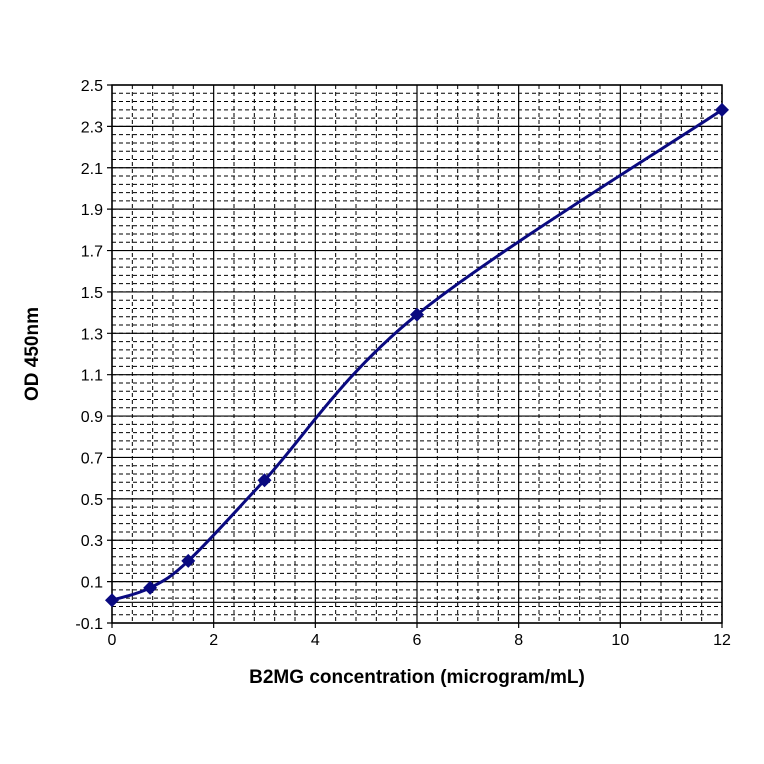  What do you see at coordinates (315, 640) in the screenshot?
I see `x-tick-label: 4` at bounding box center [315, 640].